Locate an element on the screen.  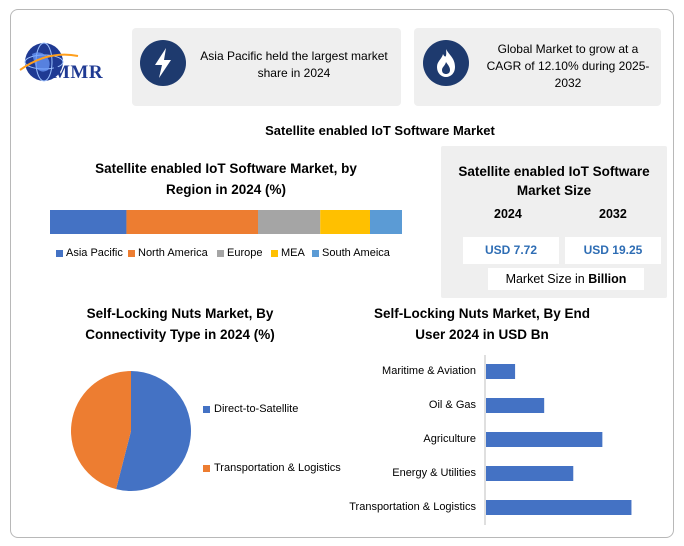
legend-label: Transportation & Logistics is located at coordinates (277, 468).